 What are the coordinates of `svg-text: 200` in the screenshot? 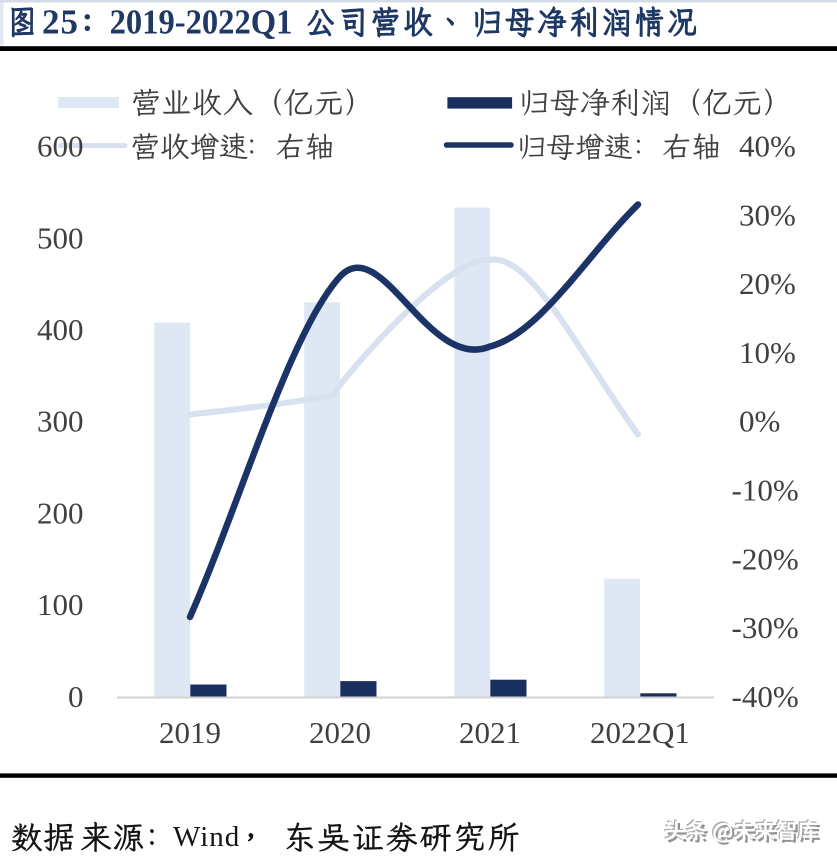 It's located at (60, 513).